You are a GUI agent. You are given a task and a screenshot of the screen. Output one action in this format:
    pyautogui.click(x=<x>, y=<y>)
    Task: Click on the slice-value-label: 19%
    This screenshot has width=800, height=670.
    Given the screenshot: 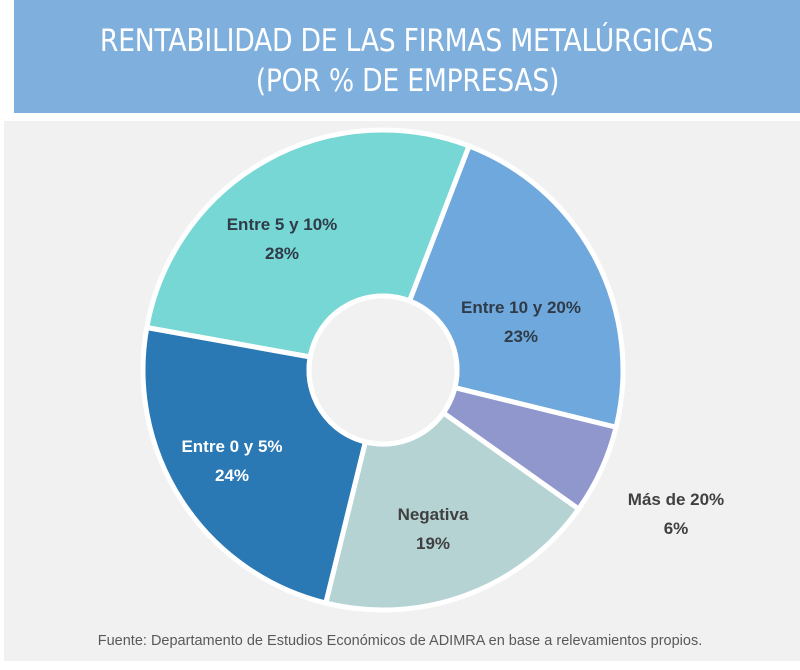 What is the action you would take?
    pyautogui.click(x=433, y=543)
    